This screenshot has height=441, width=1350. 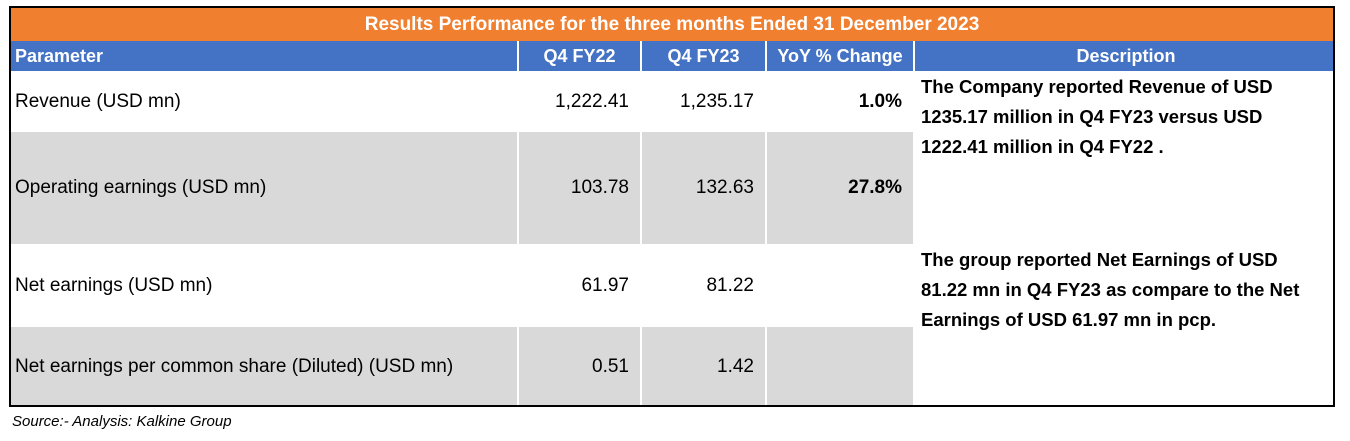 What do you see at coordinates (880, 101) in the screenshot?
I see `row-revenue-yoy: 1.0%` at bounding box center [880, 101].